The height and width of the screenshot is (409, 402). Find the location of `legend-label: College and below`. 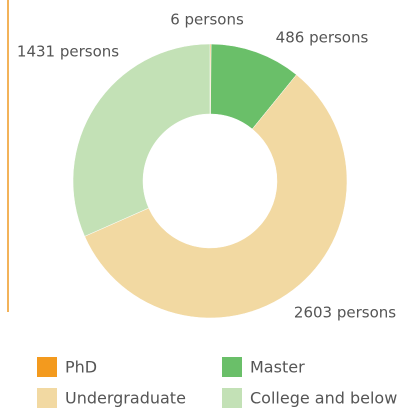

legend-label: College and below is located at coordinates (323, 398).